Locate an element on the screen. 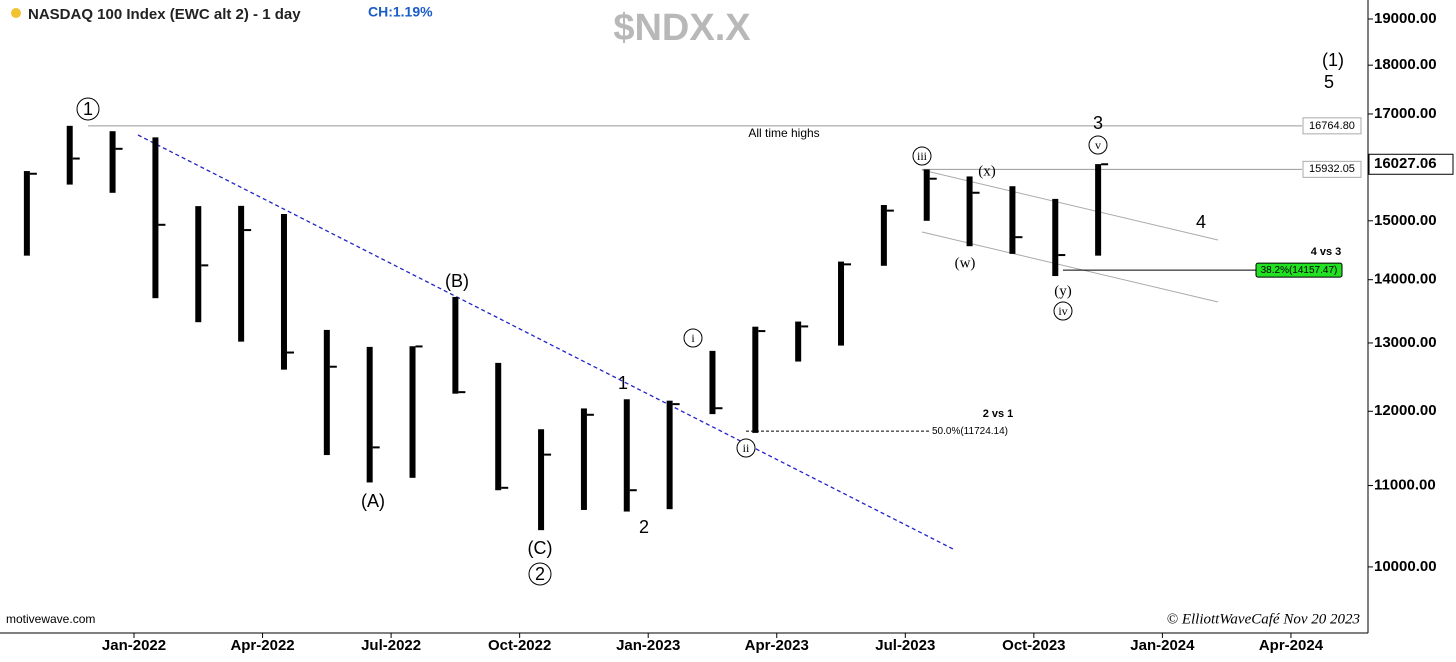 This screenshot has height=662, width=1456. x-tick-label: Jan-2022 is located at coordinates (134, 645).